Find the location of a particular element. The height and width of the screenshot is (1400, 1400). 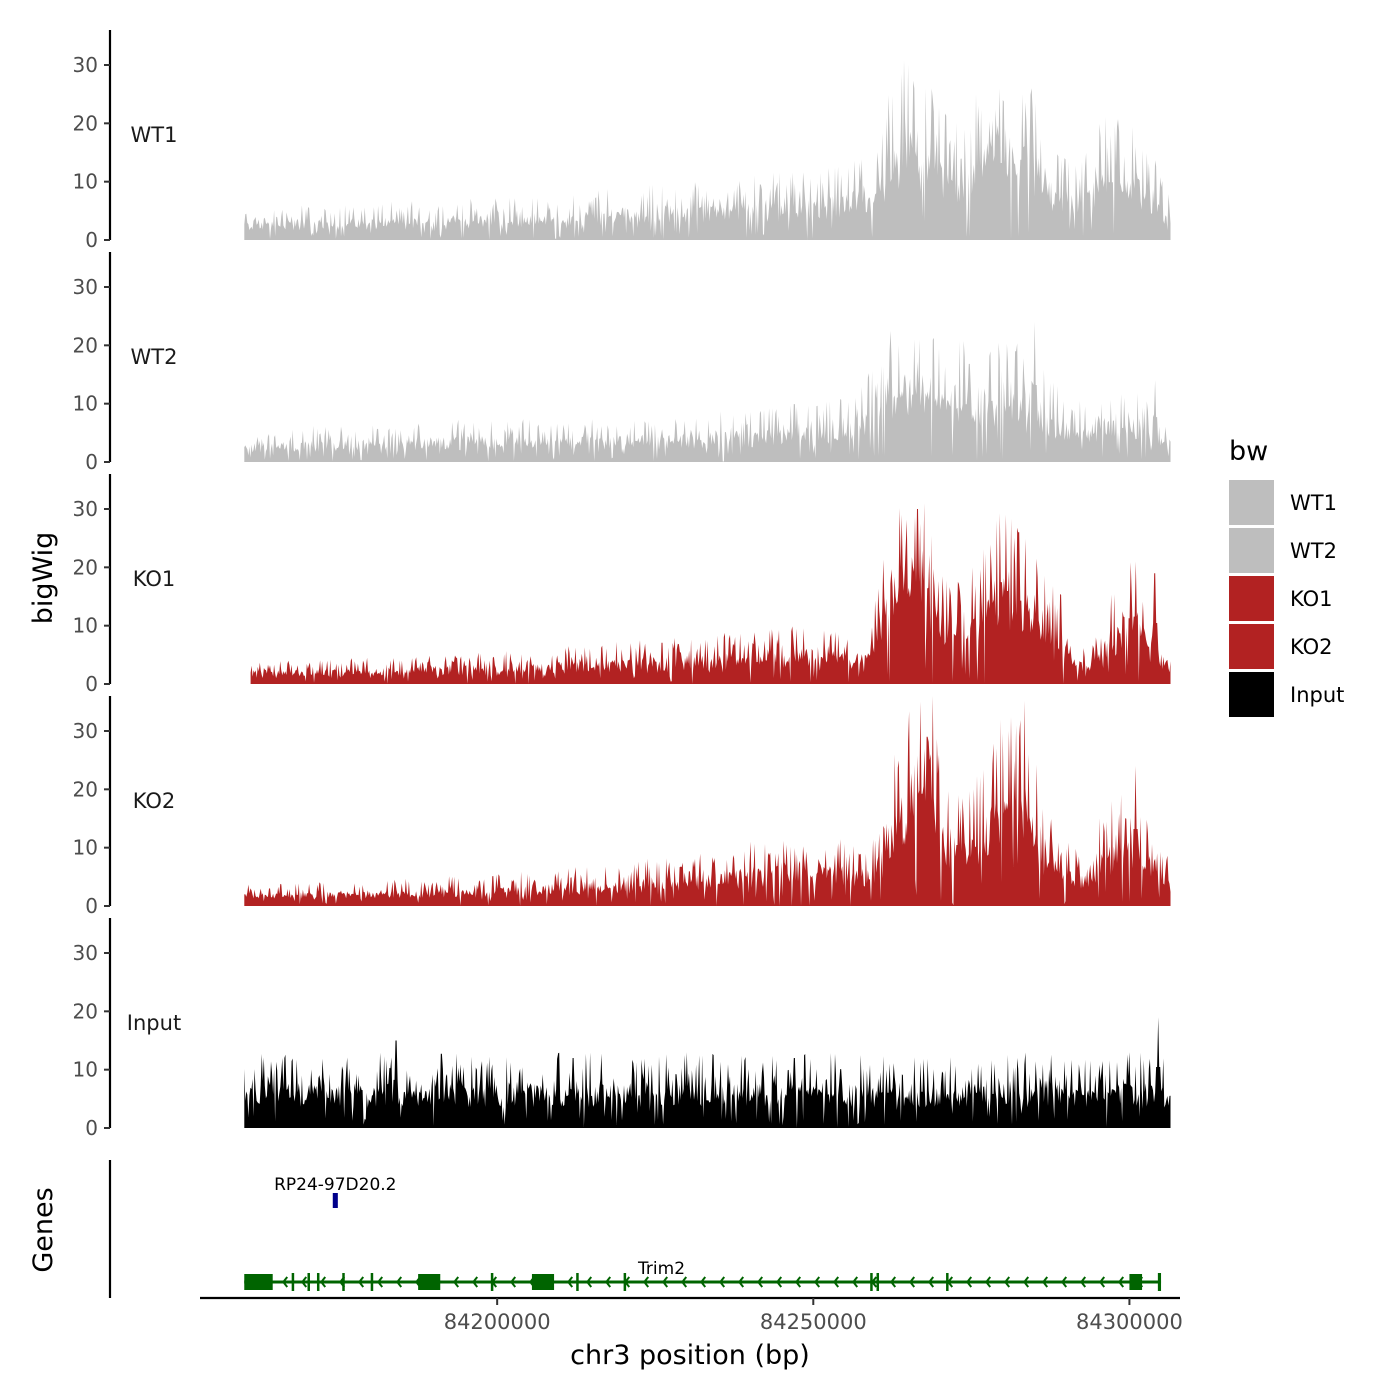

x-tick-label: 84250000 is located at coordinates (813, 1322).